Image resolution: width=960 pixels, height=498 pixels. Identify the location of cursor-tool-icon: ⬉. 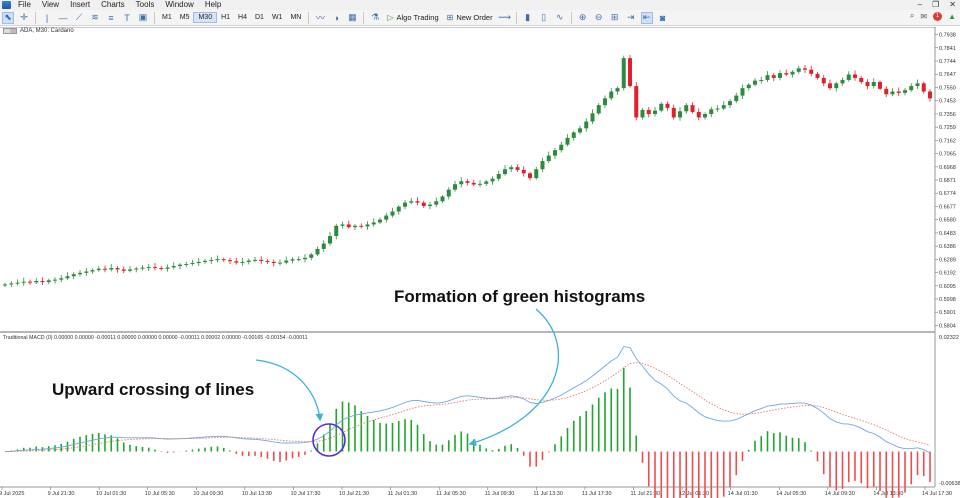
(8, 17).